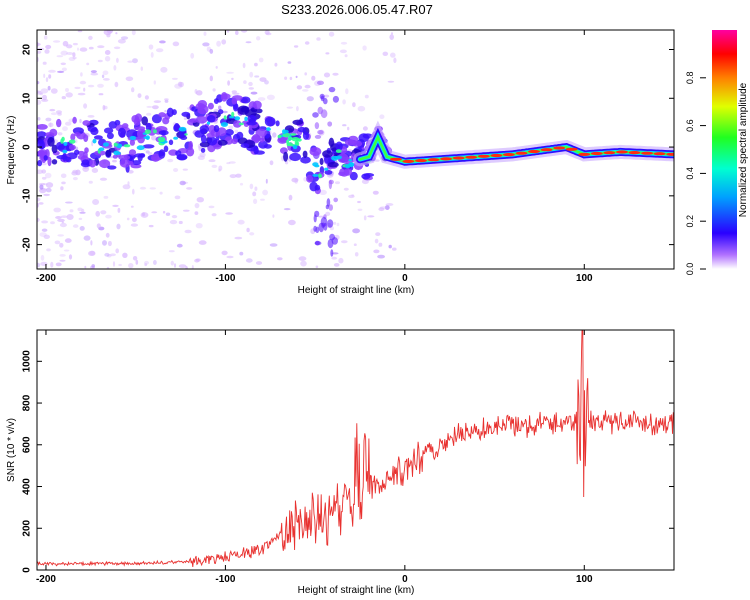 Image resolution: width=750 pixels, height=600 pixels. Describe the element at coordinates (27, 444) in the screenshot. I see `snr-ytick-label: 600` at that location.